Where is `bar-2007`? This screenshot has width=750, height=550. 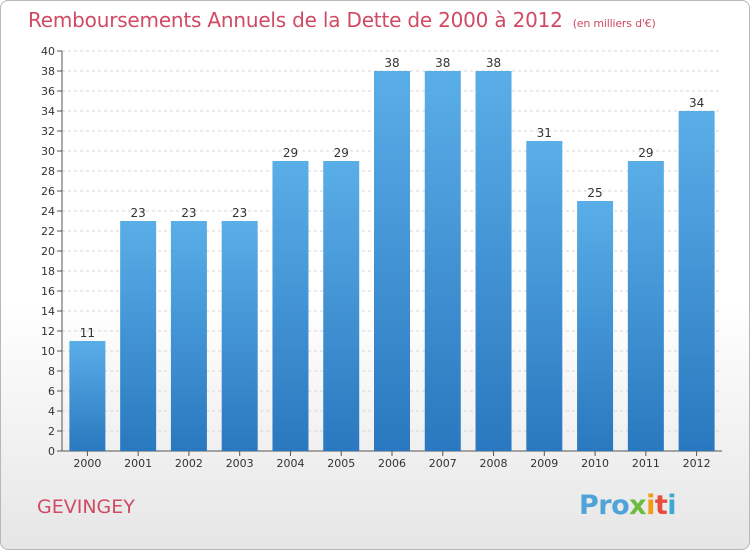 bar-2007 is located at coordinates (442, 261).